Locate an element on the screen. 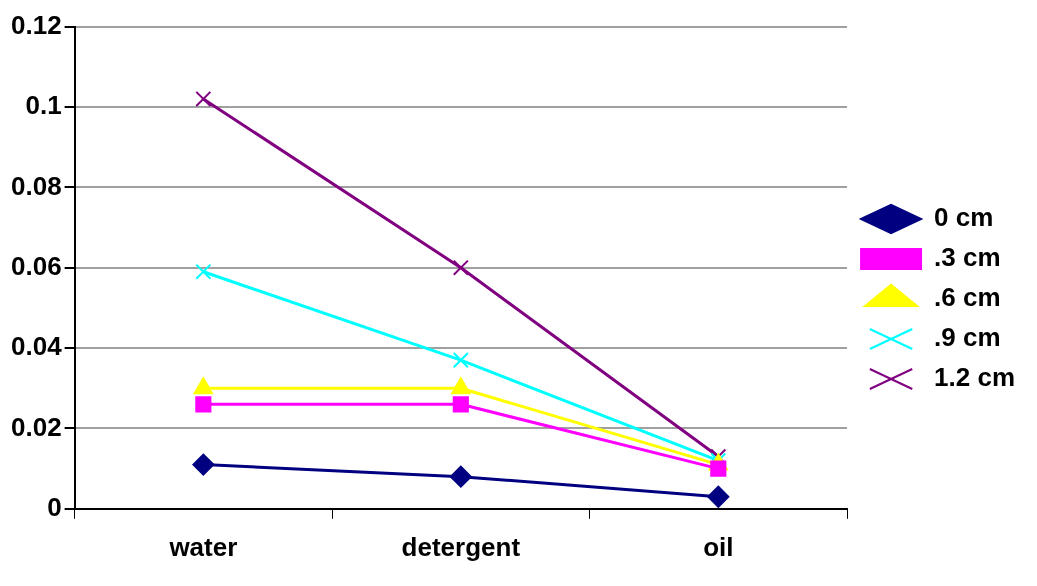 The image size is (1037, 586). legend-label: .6 cm is located at coordinates (967, 297).